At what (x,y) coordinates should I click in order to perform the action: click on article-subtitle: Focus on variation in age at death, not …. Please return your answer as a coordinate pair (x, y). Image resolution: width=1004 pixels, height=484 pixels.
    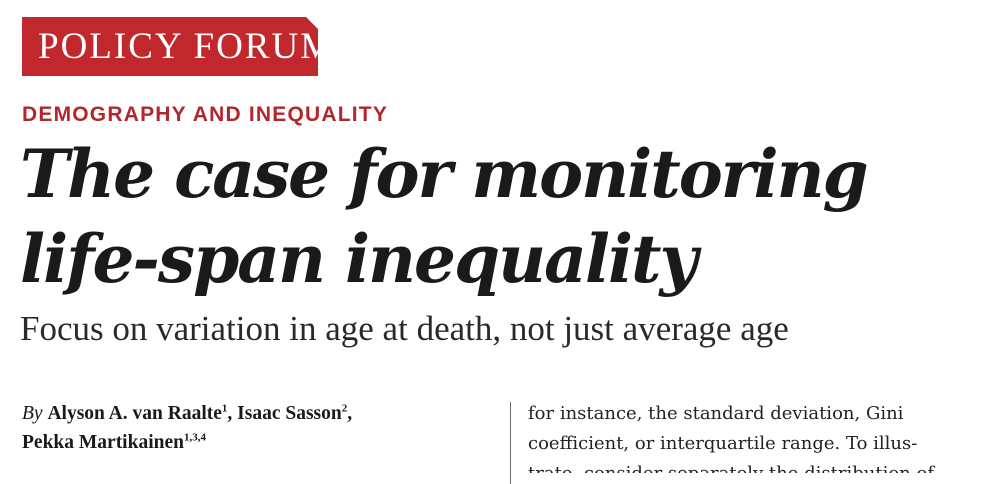
    Looking at the image, I should click on (404, 328).